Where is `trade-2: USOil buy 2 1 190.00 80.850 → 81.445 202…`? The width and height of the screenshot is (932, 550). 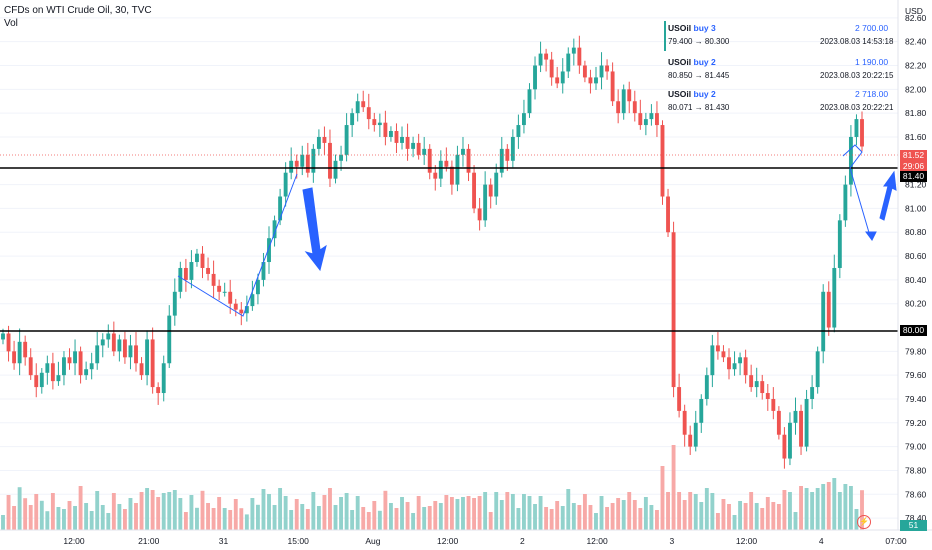
trade-2: USOil buy 2 1 190.00 80.850 → 81.445 202… is located at coordinates (779, 71).